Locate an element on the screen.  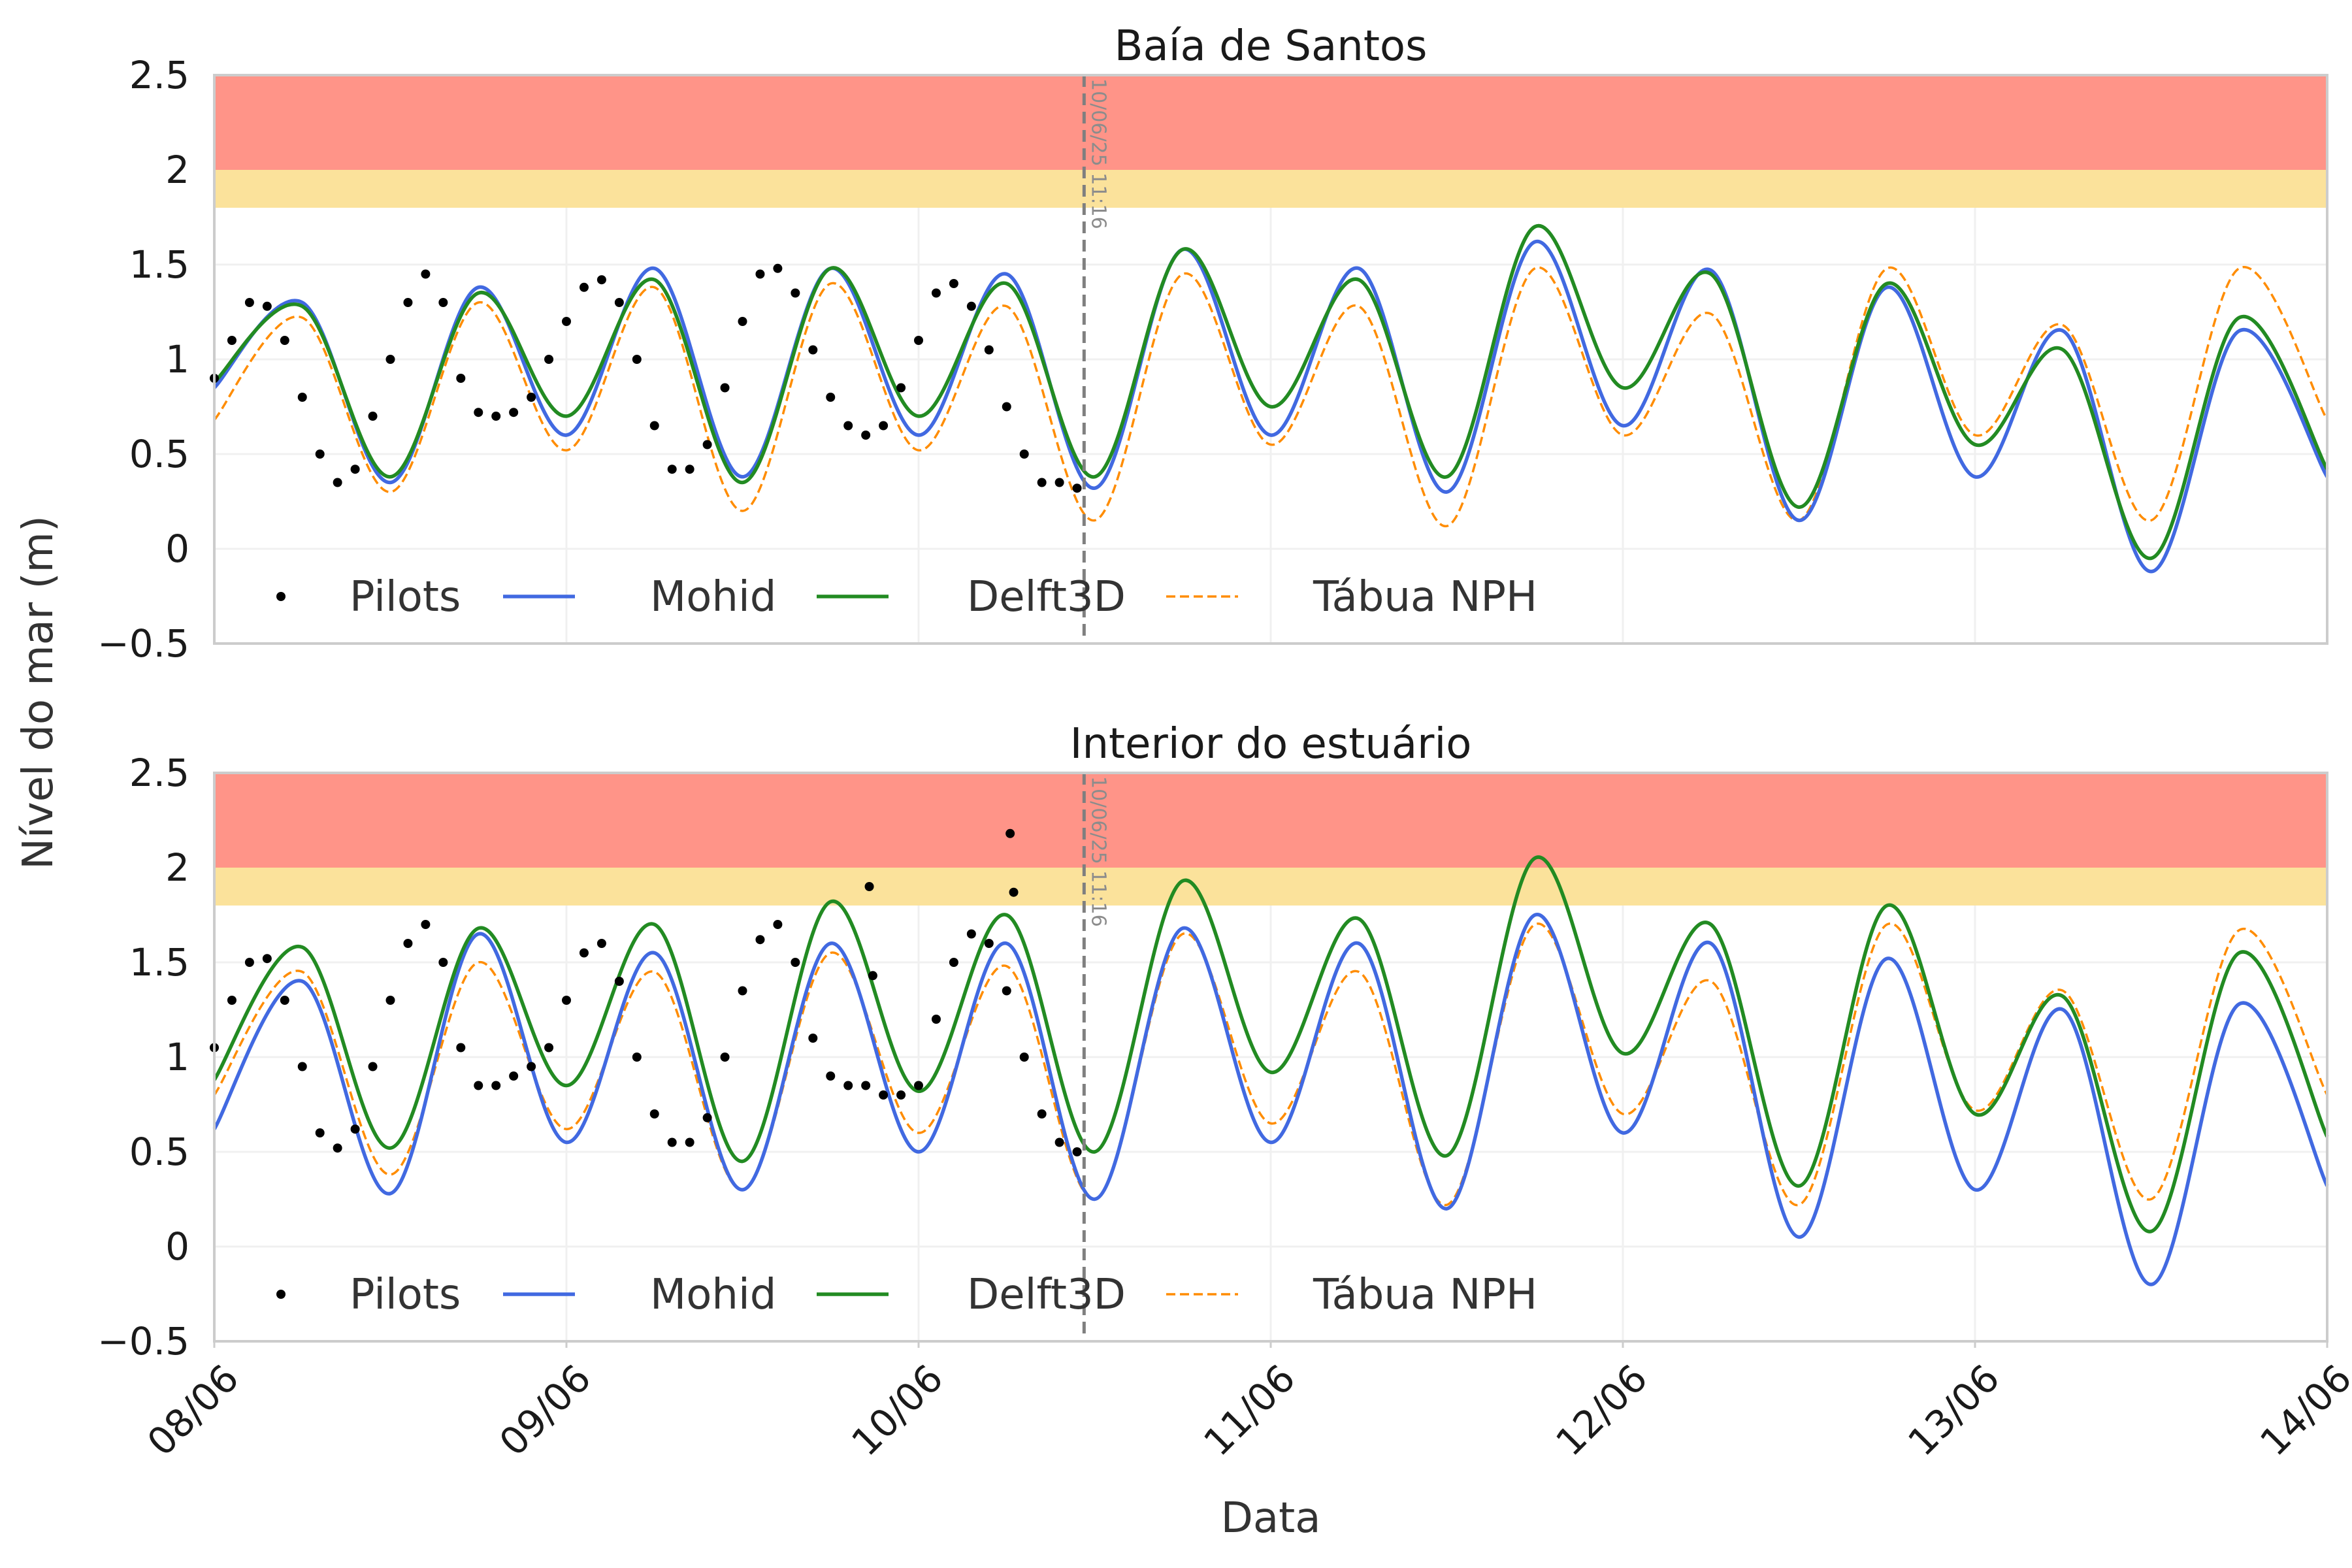
legend-label: Delft3D is located at coordinates (1046, 1295).